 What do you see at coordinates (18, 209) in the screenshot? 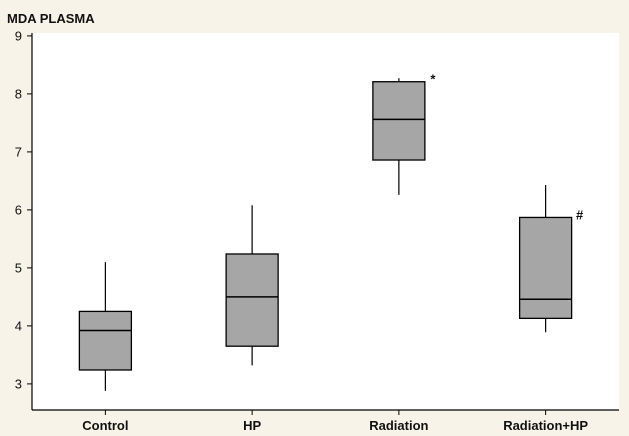
I see `y-tick-label: 6` at bounding box center [18, 209].